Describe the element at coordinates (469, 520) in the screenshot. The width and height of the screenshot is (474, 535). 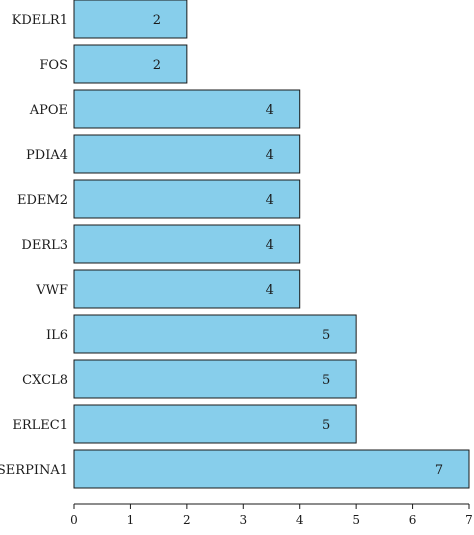
I see `x-tick-label-7: 7` at that location.